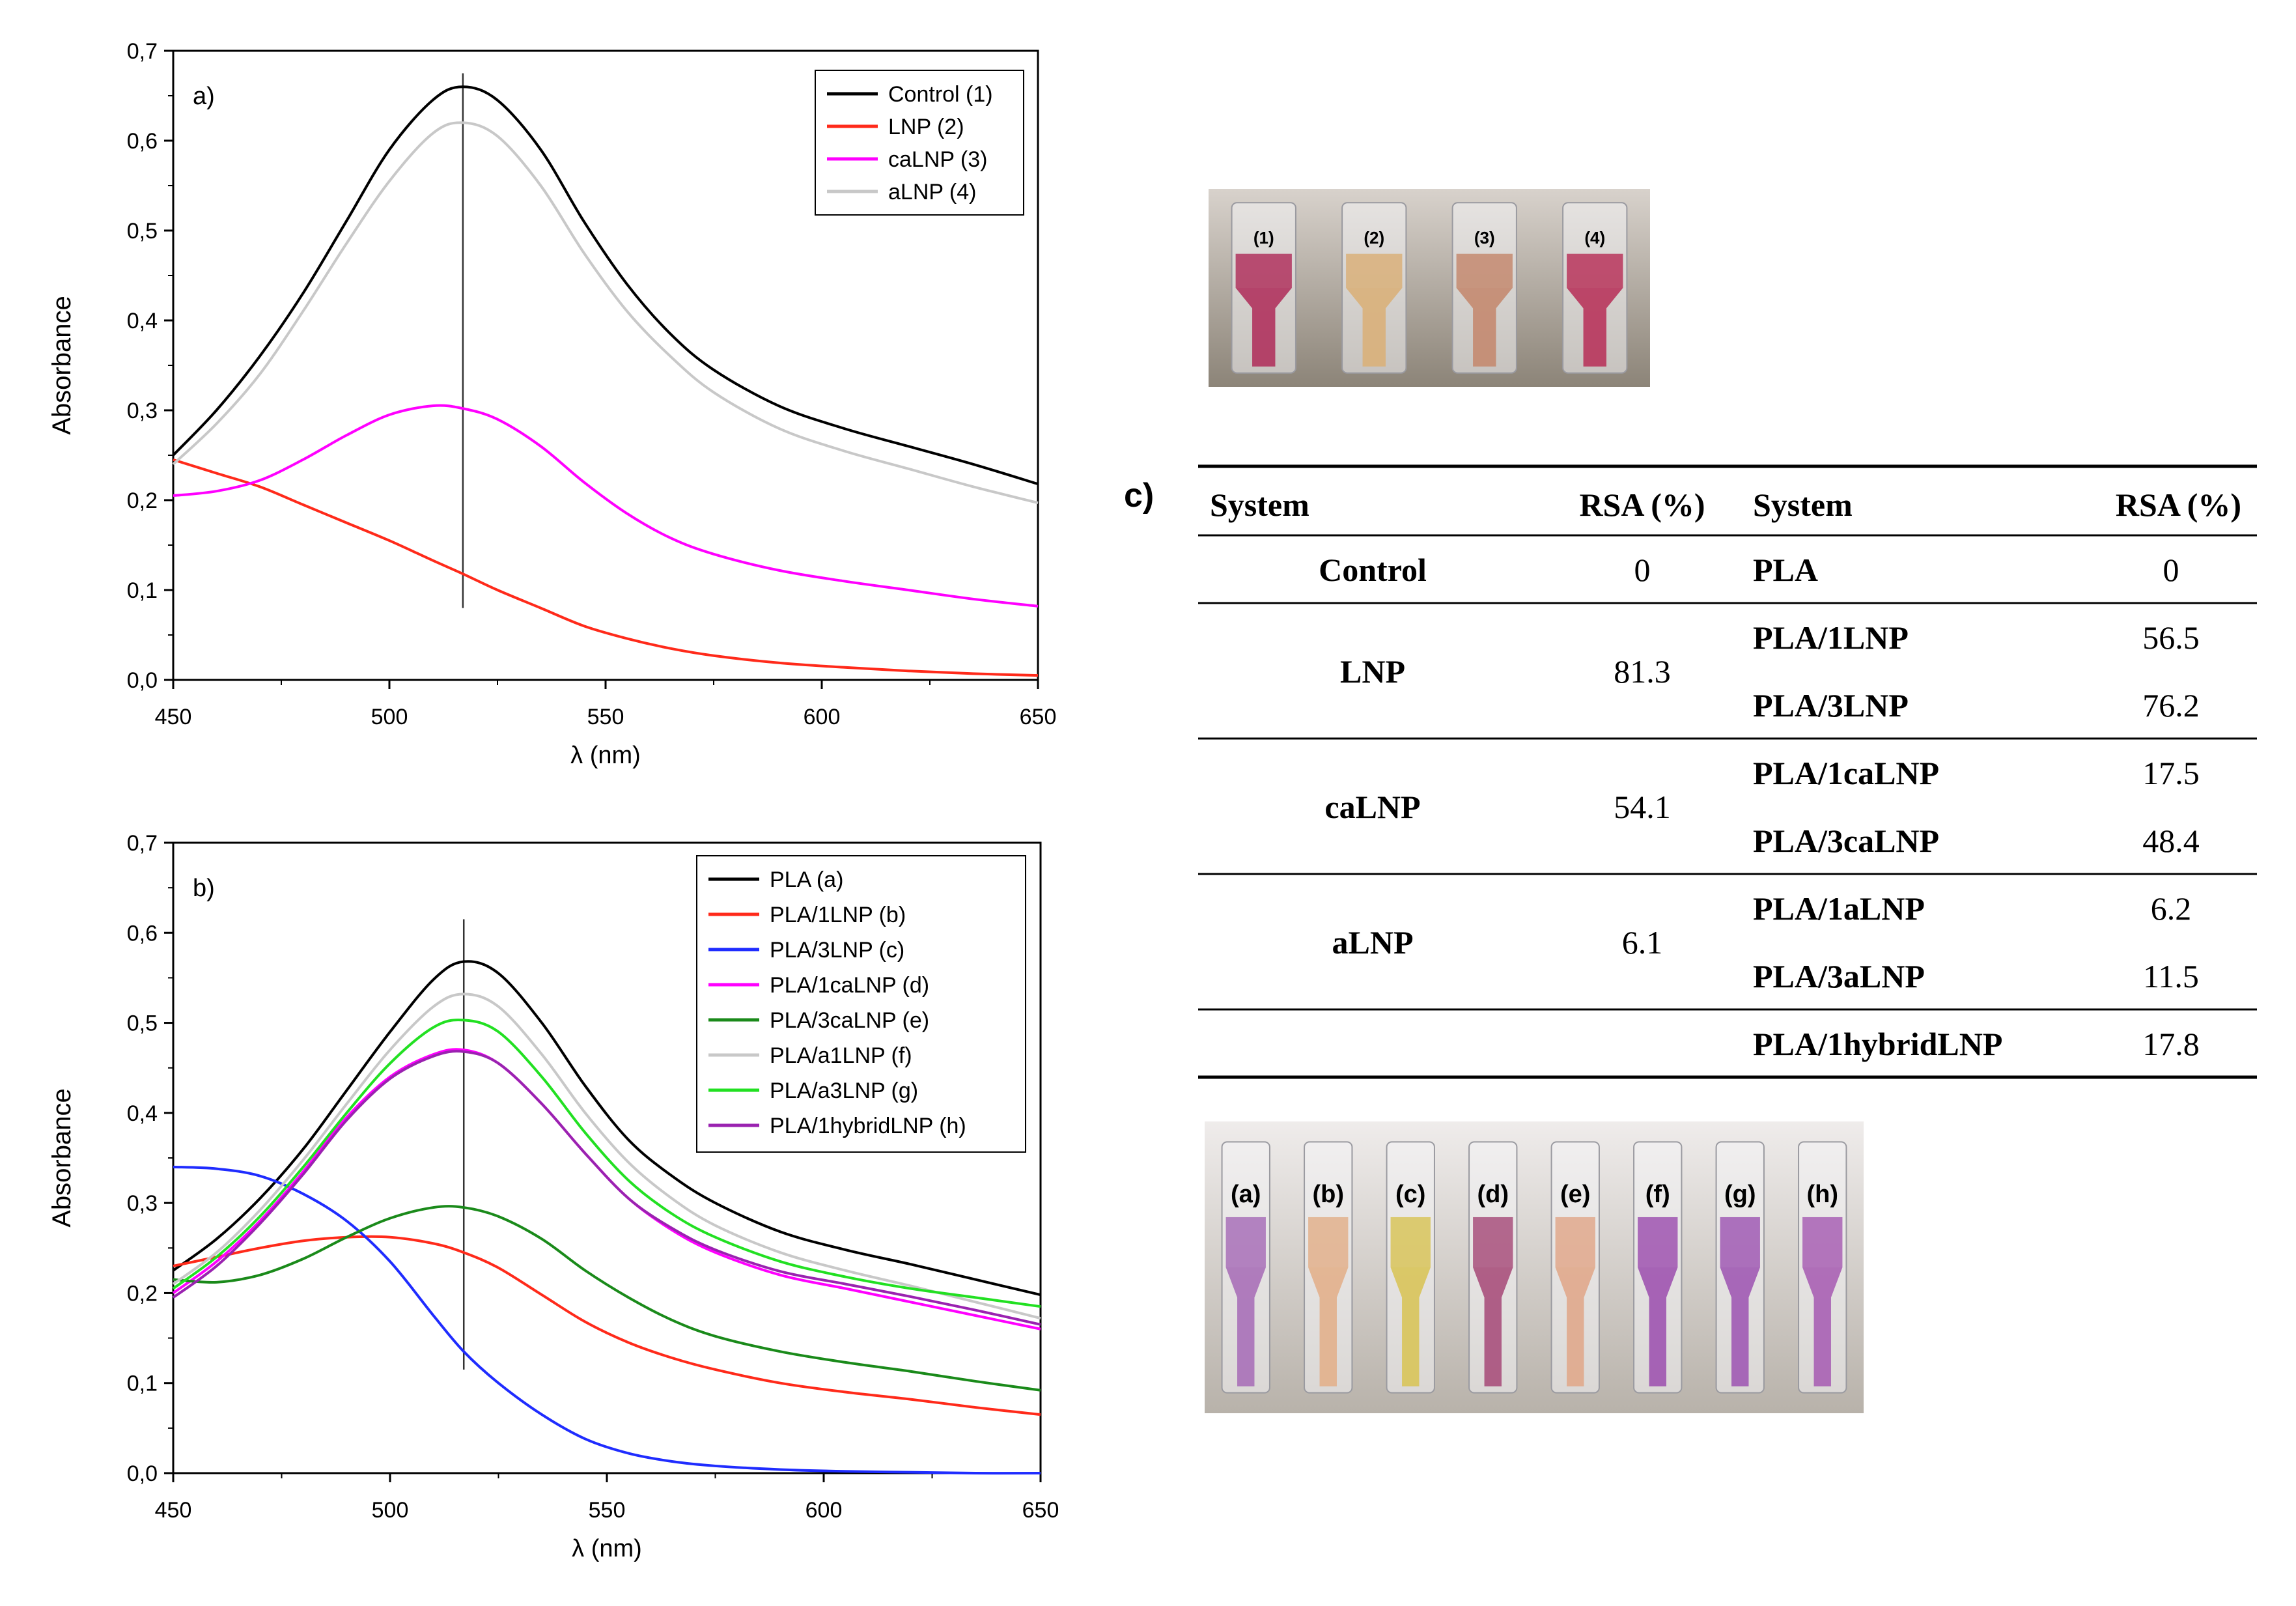 Image resolution: width=2296 pixels, height=1606 pixels. Describe the element at coordinates (2171, 841) in the screenshot. I see `table-cell-rsa: 48.4` at that location.